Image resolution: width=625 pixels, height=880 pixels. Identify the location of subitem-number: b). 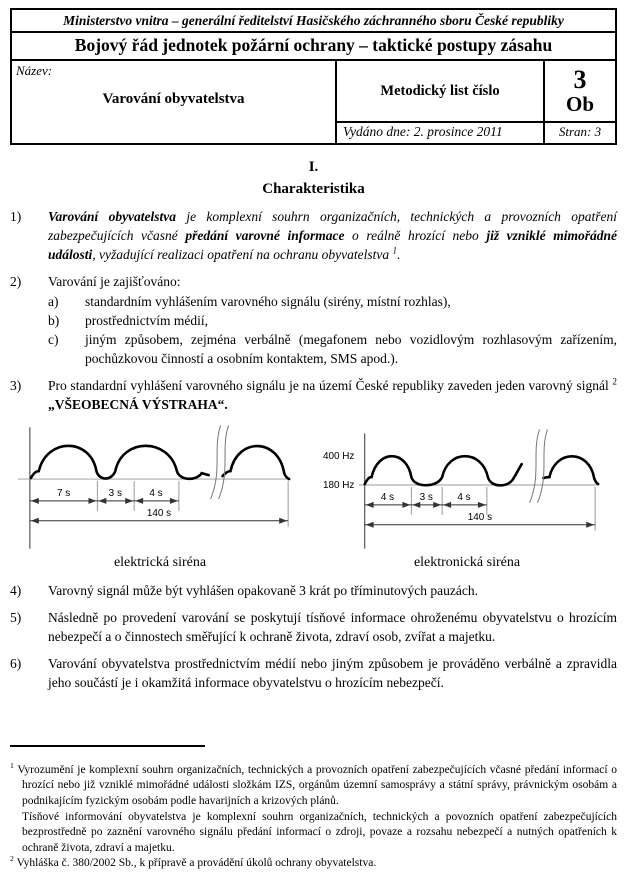
(54, 320).